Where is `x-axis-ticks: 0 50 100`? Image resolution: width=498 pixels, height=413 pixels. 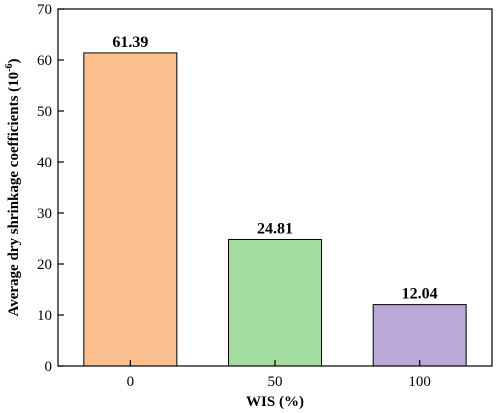
x-axis-ticks: 0 50 100 is located at coordinates (279, 375).